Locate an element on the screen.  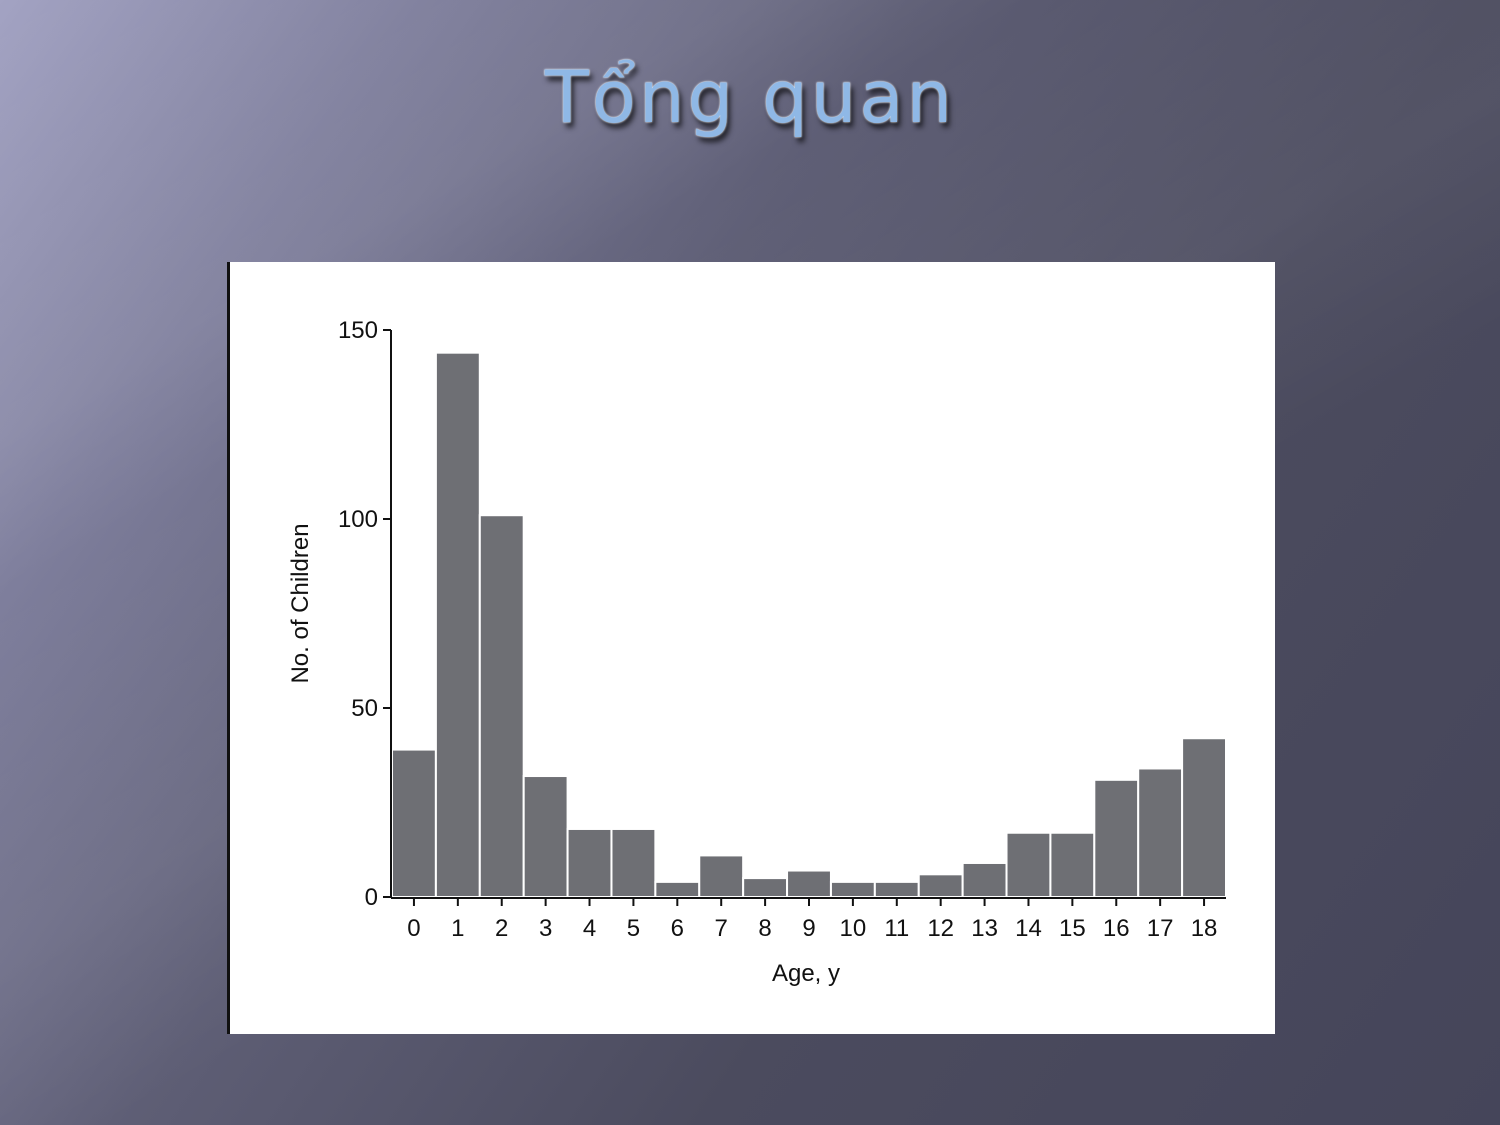
x-tick-label: 12 is located at coordinates (940, 928).